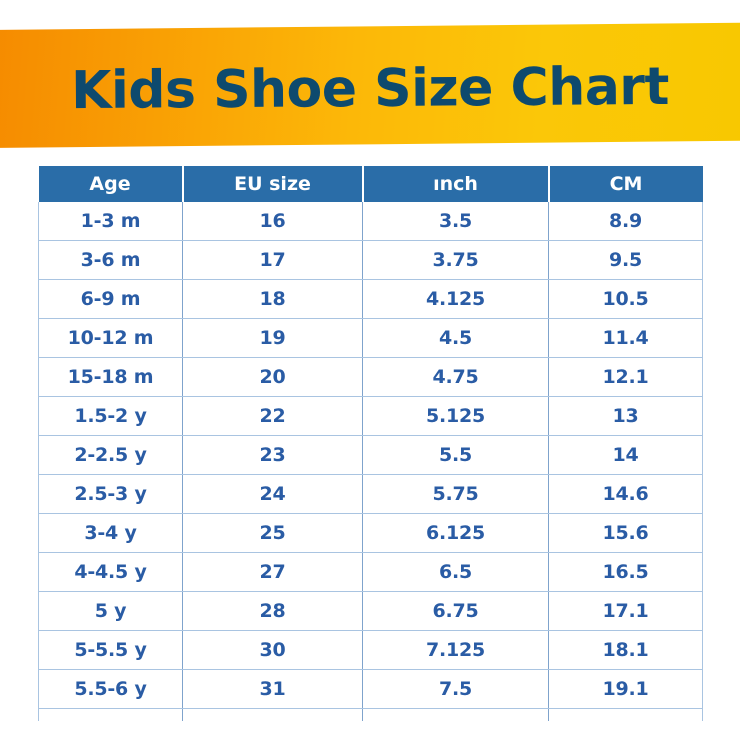 The height and width of the screenshot is (740, 740). Describe the element at coordinates (272, 572) in the screenshot. I see `table-cell: 27` at that location.